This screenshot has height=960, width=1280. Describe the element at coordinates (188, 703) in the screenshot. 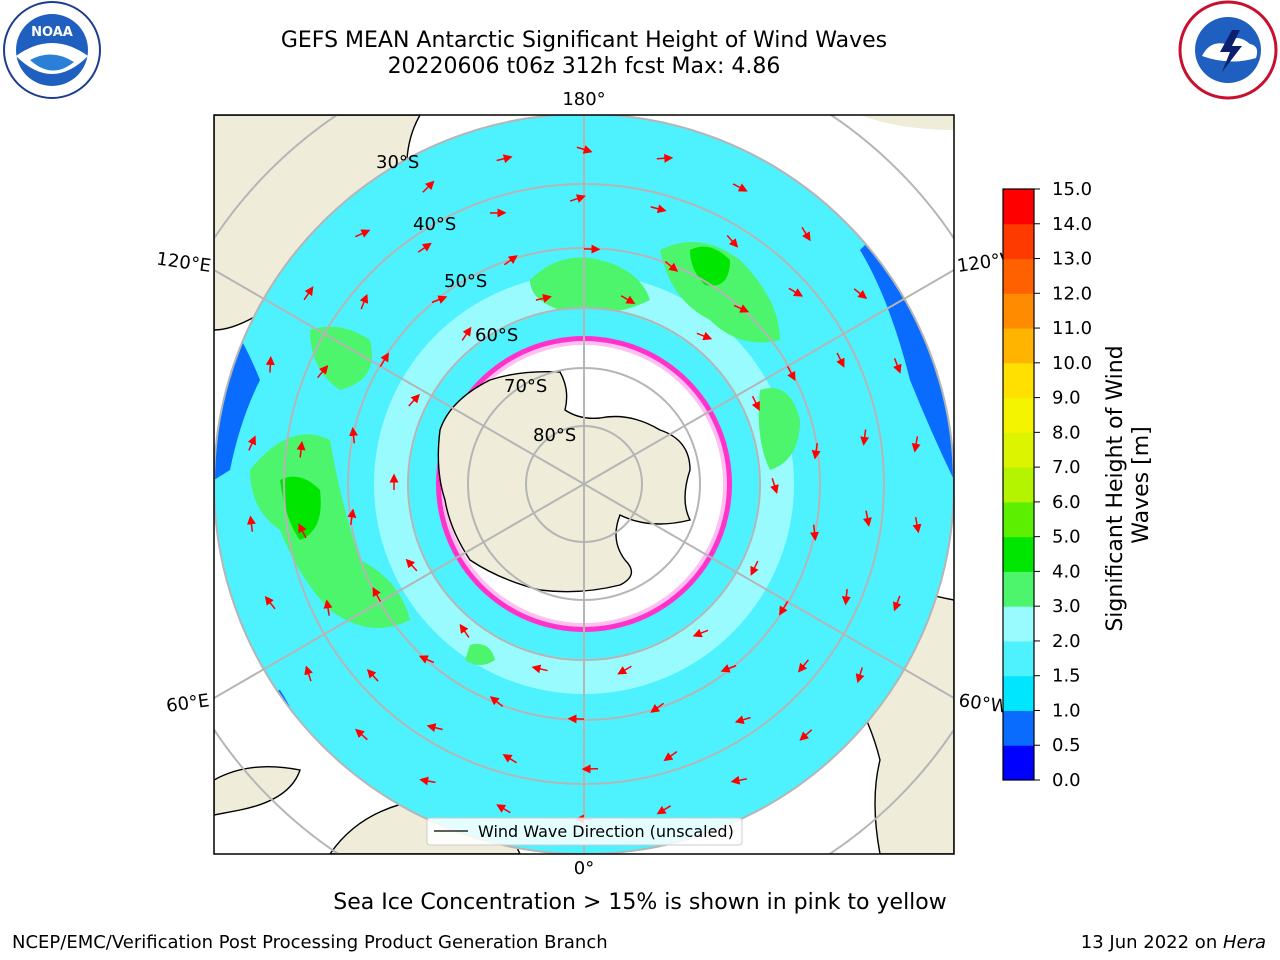

I see `lon-label-60e: 60°E` at that location.